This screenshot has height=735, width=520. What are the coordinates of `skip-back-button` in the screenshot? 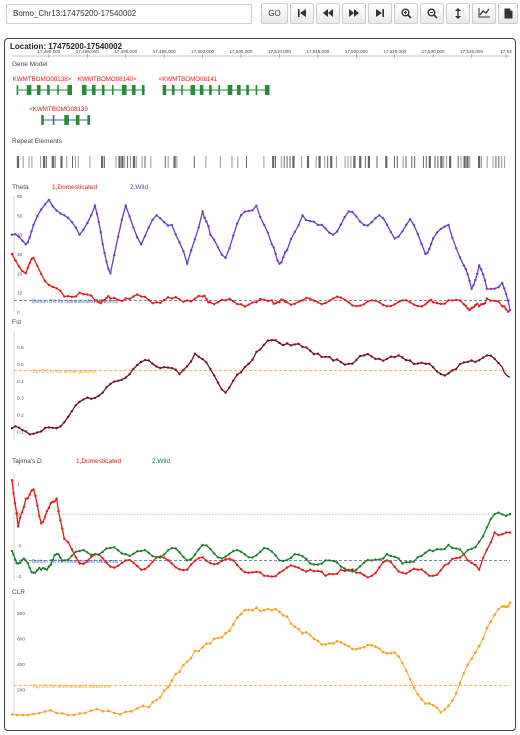 It's located at (302, 13).